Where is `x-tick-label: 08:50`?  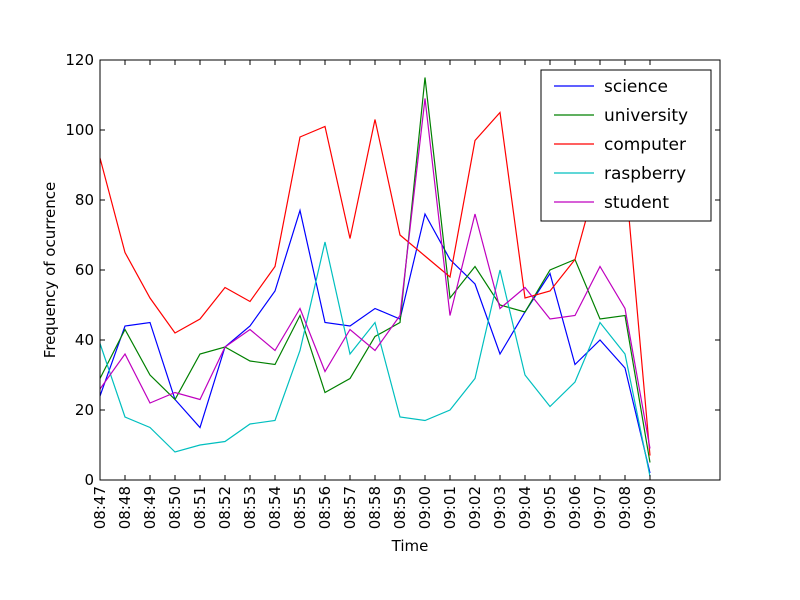 x-tick-label: 08:50 is located at coordinates (175, 507).